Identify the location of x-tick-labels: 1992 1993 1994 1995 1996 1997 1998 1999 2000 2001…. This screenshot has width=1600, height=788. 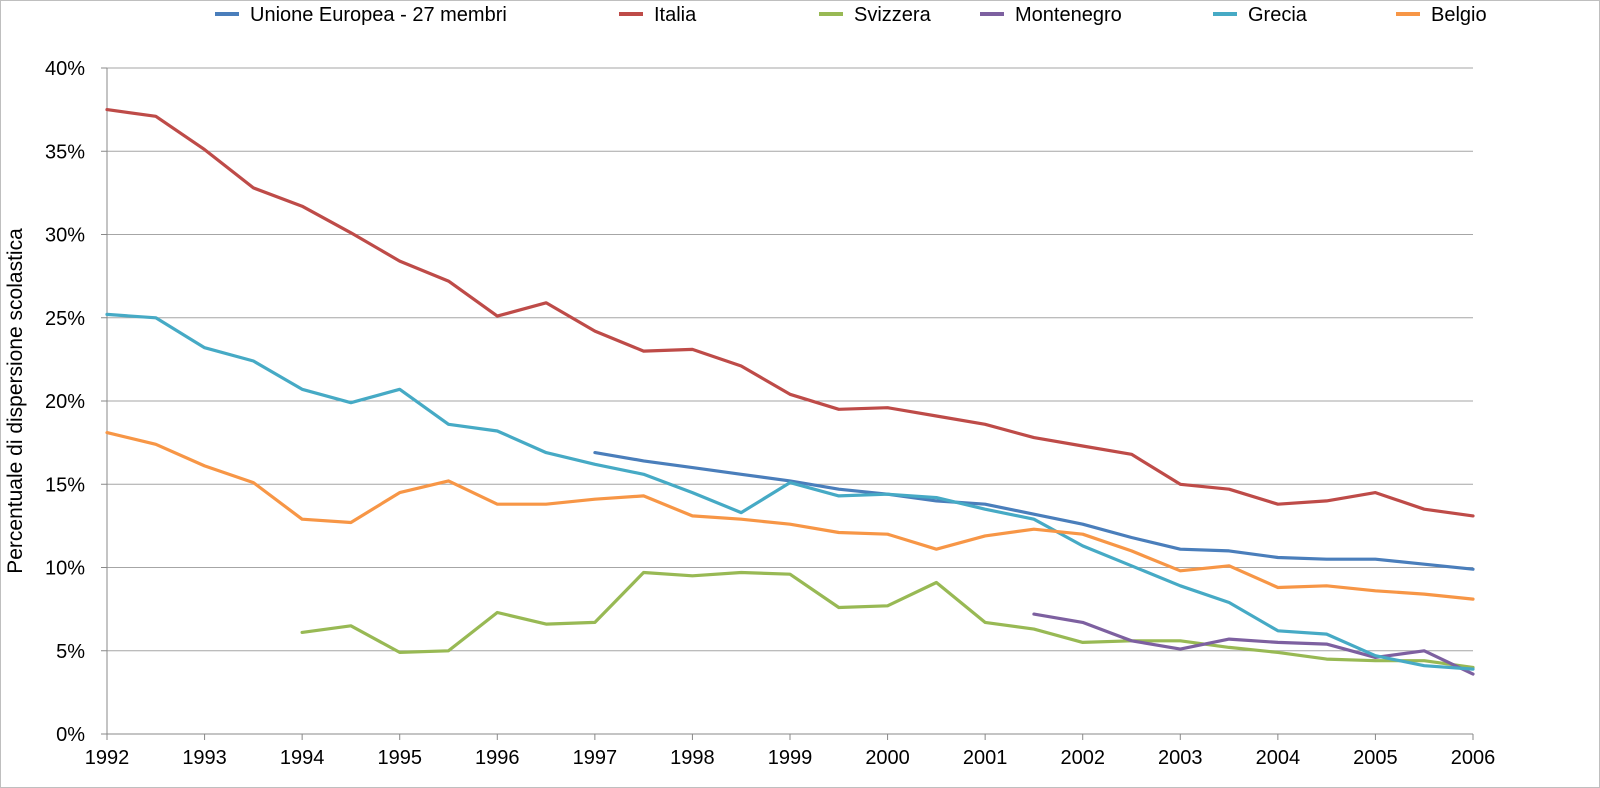
(790, 758).